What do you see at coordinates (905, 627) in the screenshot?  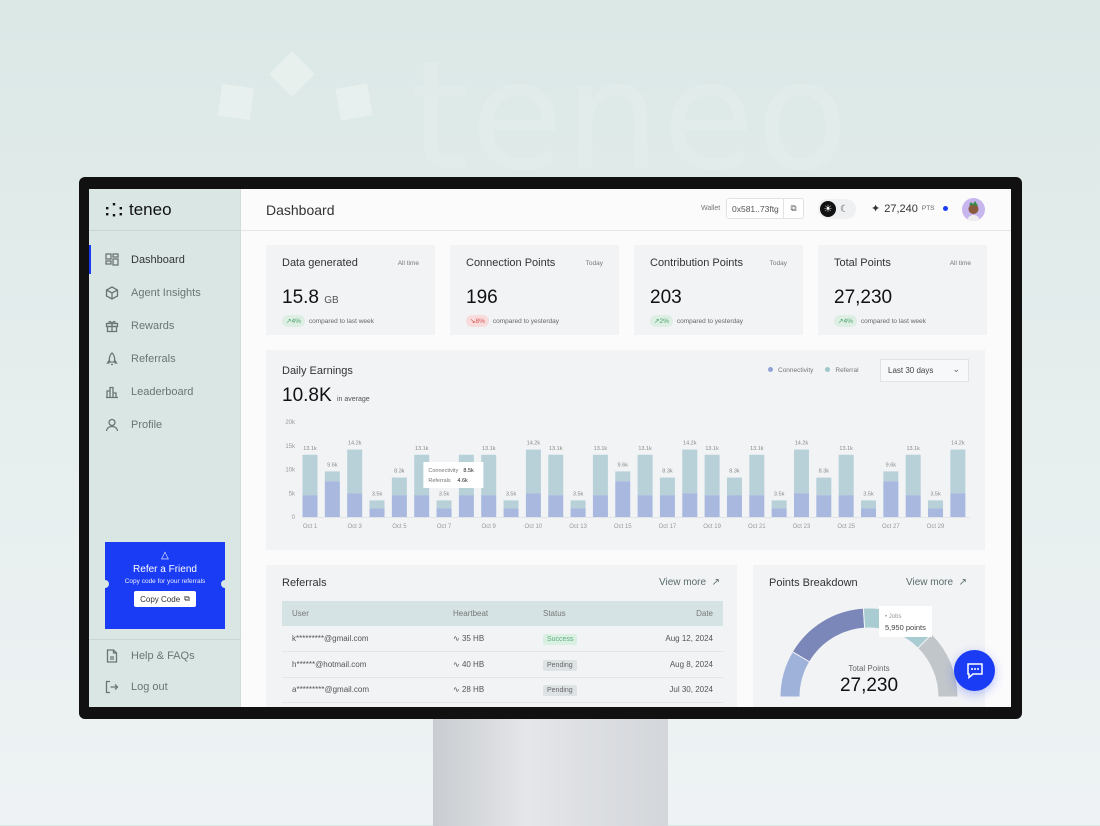 I see `tooltip-value: 5,950 points` at bounding box center [905, 627].